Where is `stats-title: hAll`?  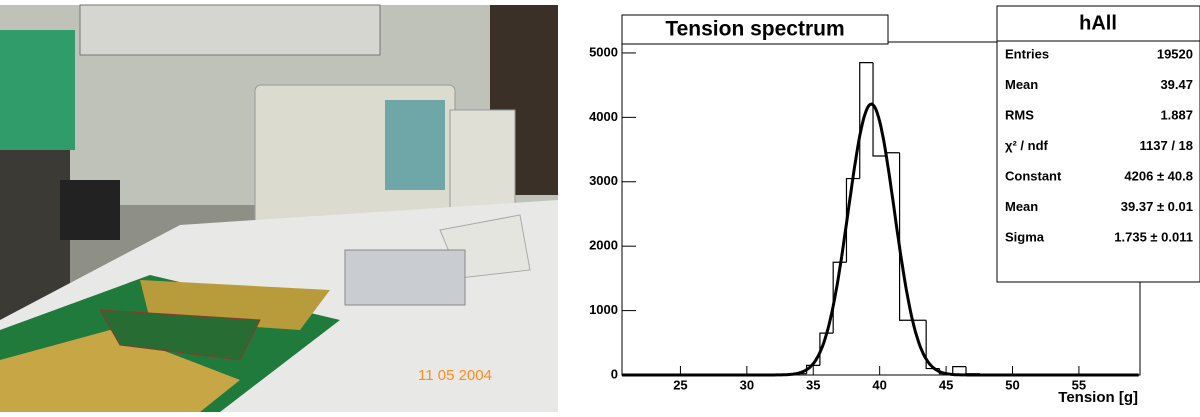 stats-title: hAll is located at coordinates (1098, 23).